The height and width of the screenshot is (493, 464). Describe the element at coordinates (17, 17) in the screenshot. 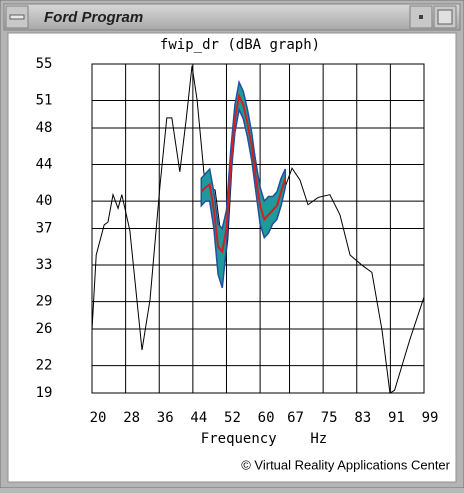

I see `menu-icon` at that location.